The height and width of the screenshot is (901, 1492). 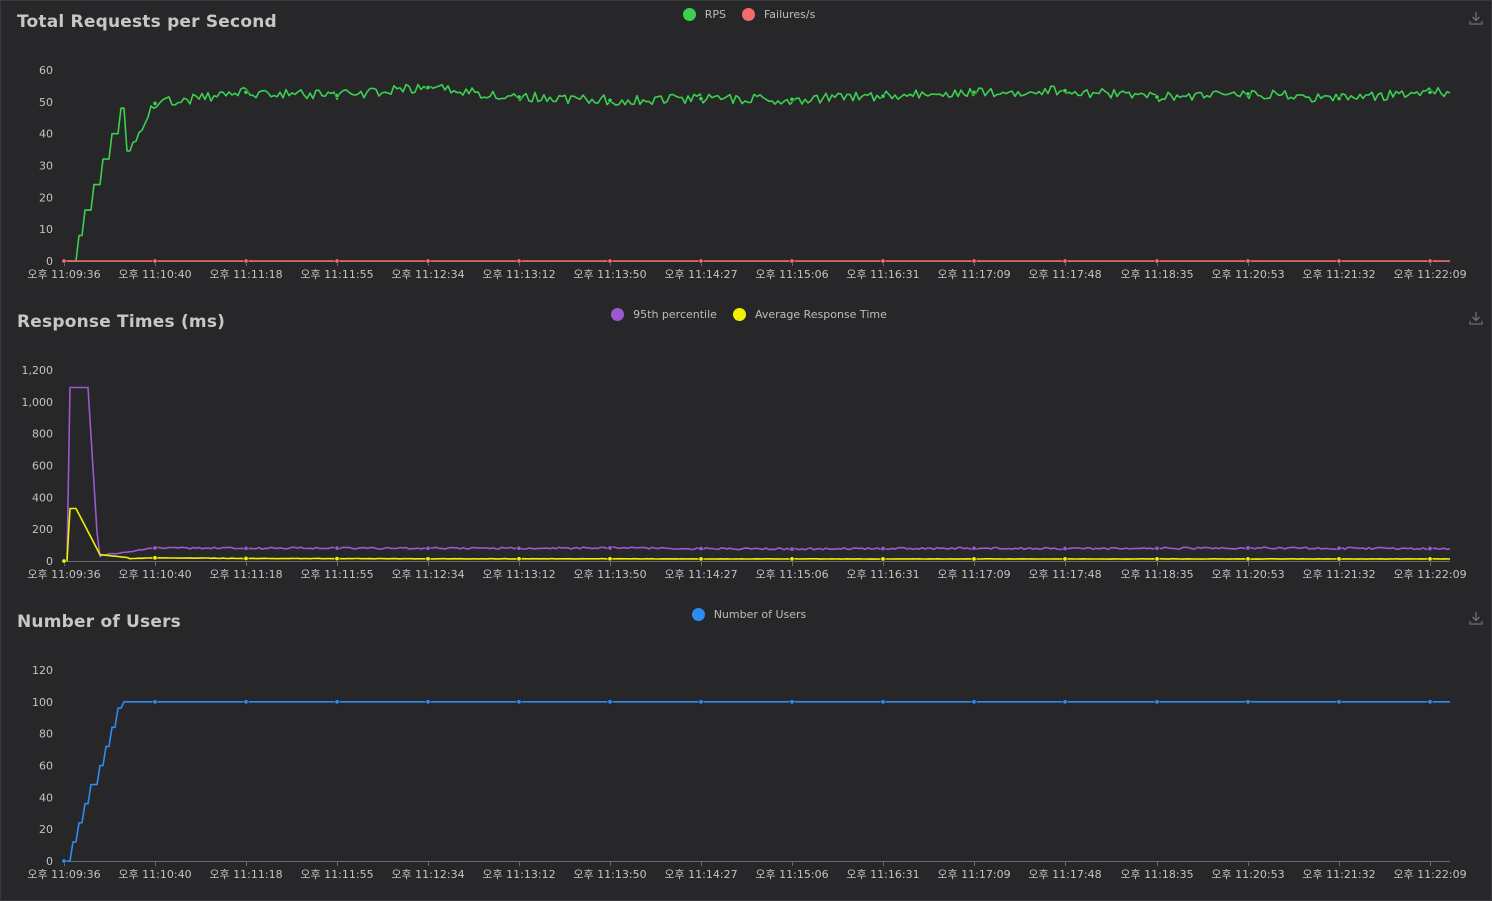 What do you see at coordinates (661, 314) in the screenshot?
I see `legend-item-95th-percentile: 95th percentile` at bounding box center [661, 314].